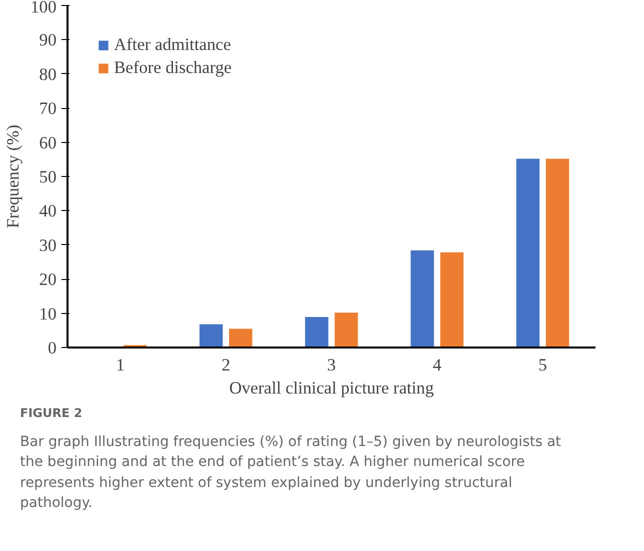 Image resolution: width=644 pixels, height=551 pixels. What do you see at coordinates (13, 176) in the screenshot?
I see `y-axis-title: Frequency (%)` at bounding box center [13, 176].